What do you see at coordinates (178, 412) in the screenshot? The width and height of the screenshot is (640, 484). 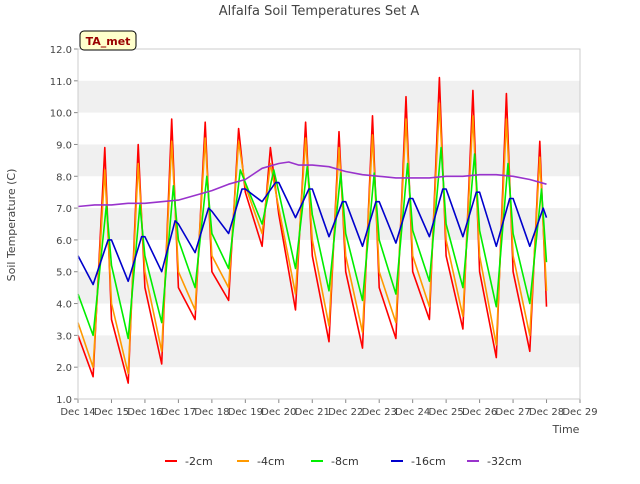 I see `x-tick-label: Dec 17` at bounding box center [178, 412].